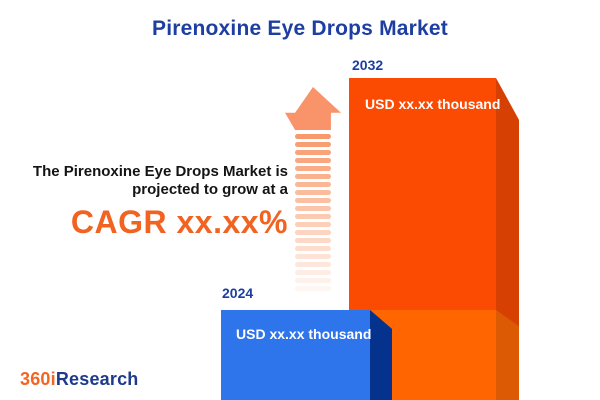 Image resolution: width=600 pixels, height=400 pixels. Describe the element at coordinates (295, 355) in the screenshot. I see `bar-2024-front` at that location.